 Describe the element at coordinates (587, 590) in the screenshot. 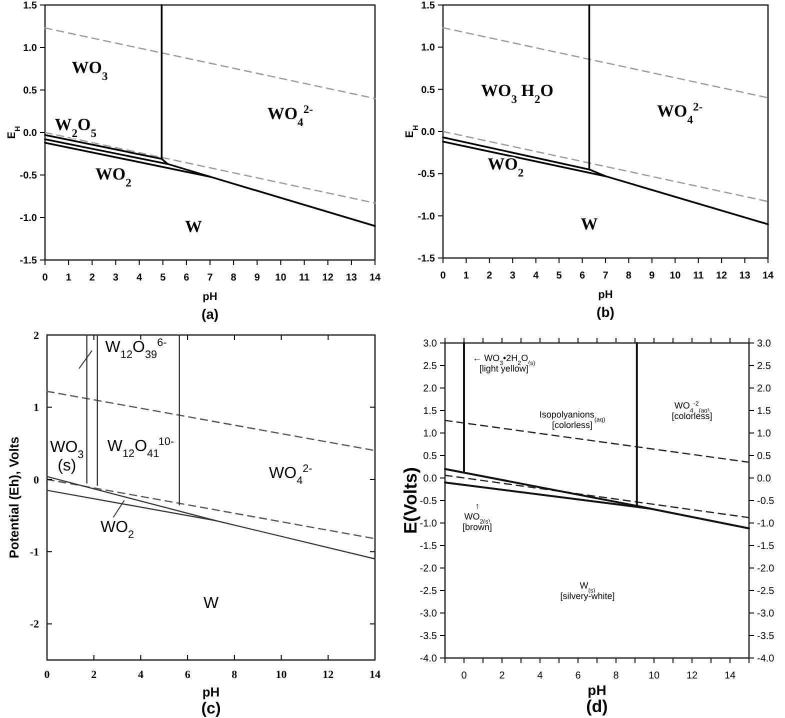

I see `annotation: W$_{(s)}$ [silvery-white]` at that location.